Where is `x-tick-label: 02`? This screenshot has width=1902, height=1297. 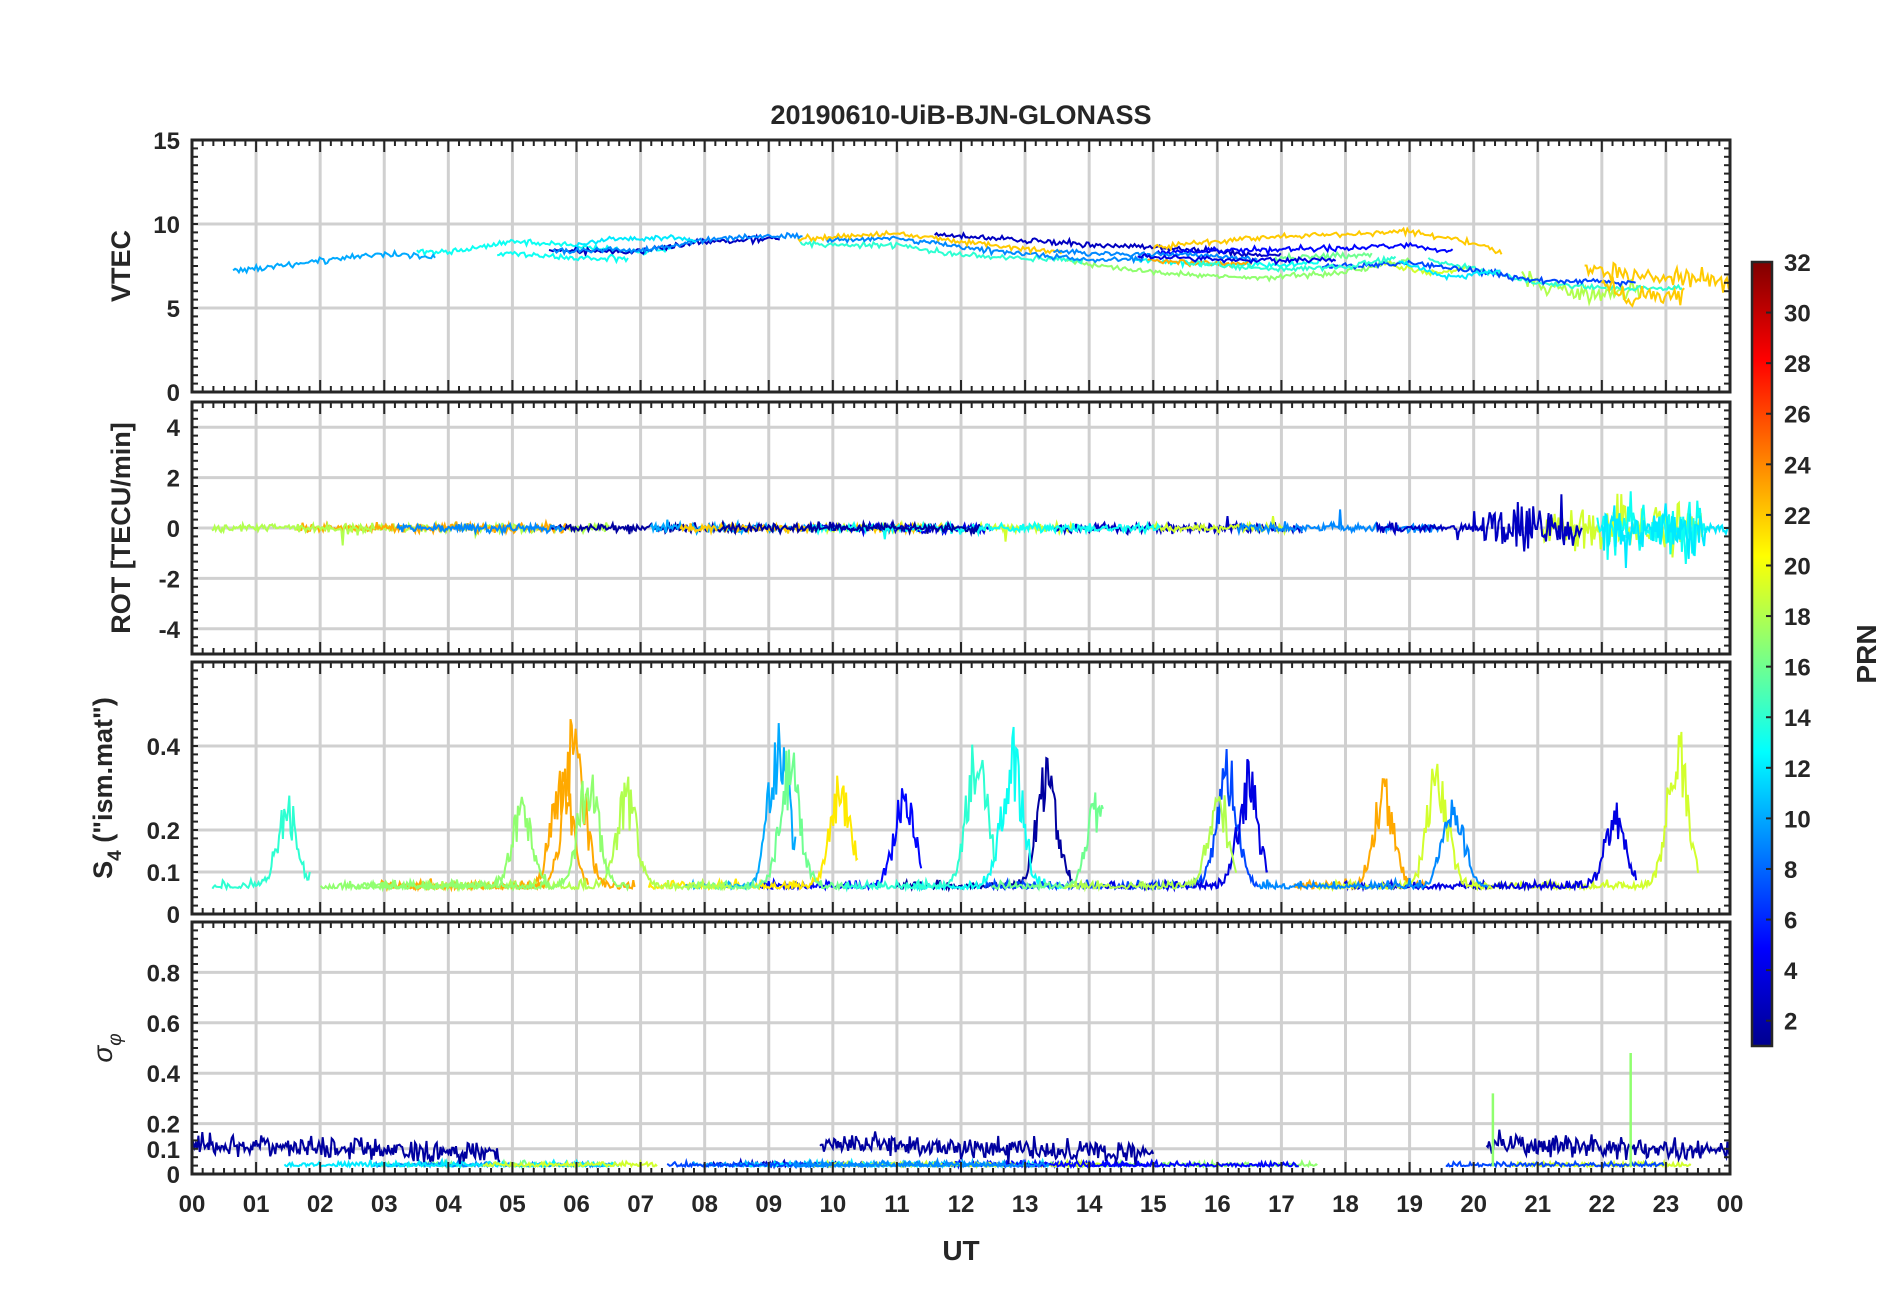 x-tick-label: 02 is located at coordinates (320, 1204).